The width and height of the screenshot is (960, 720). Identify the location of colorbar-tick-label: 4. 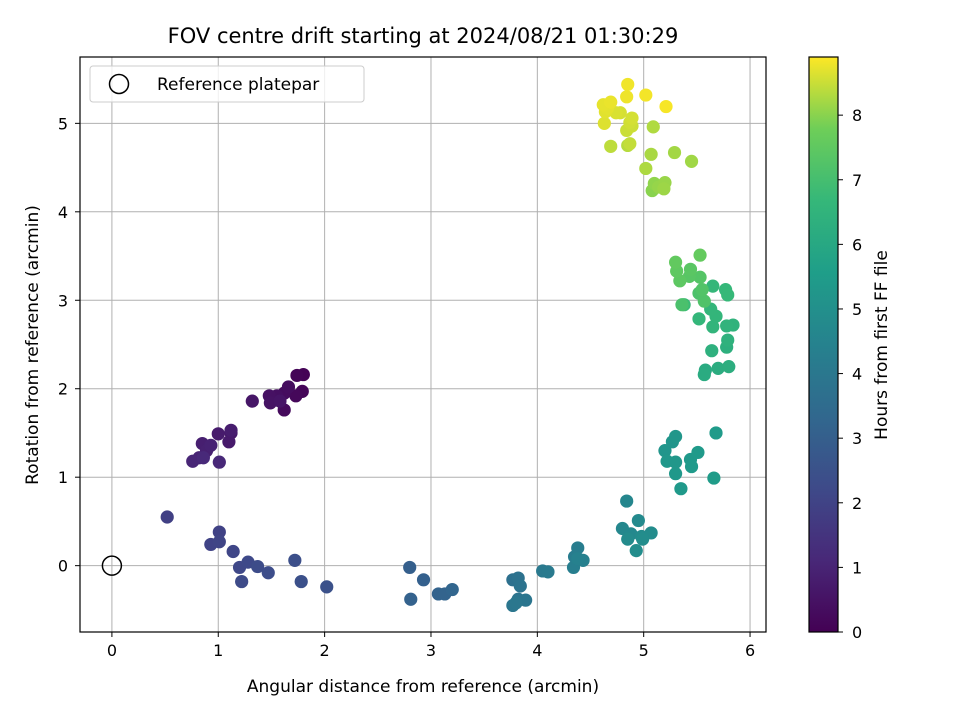
(857, 374).